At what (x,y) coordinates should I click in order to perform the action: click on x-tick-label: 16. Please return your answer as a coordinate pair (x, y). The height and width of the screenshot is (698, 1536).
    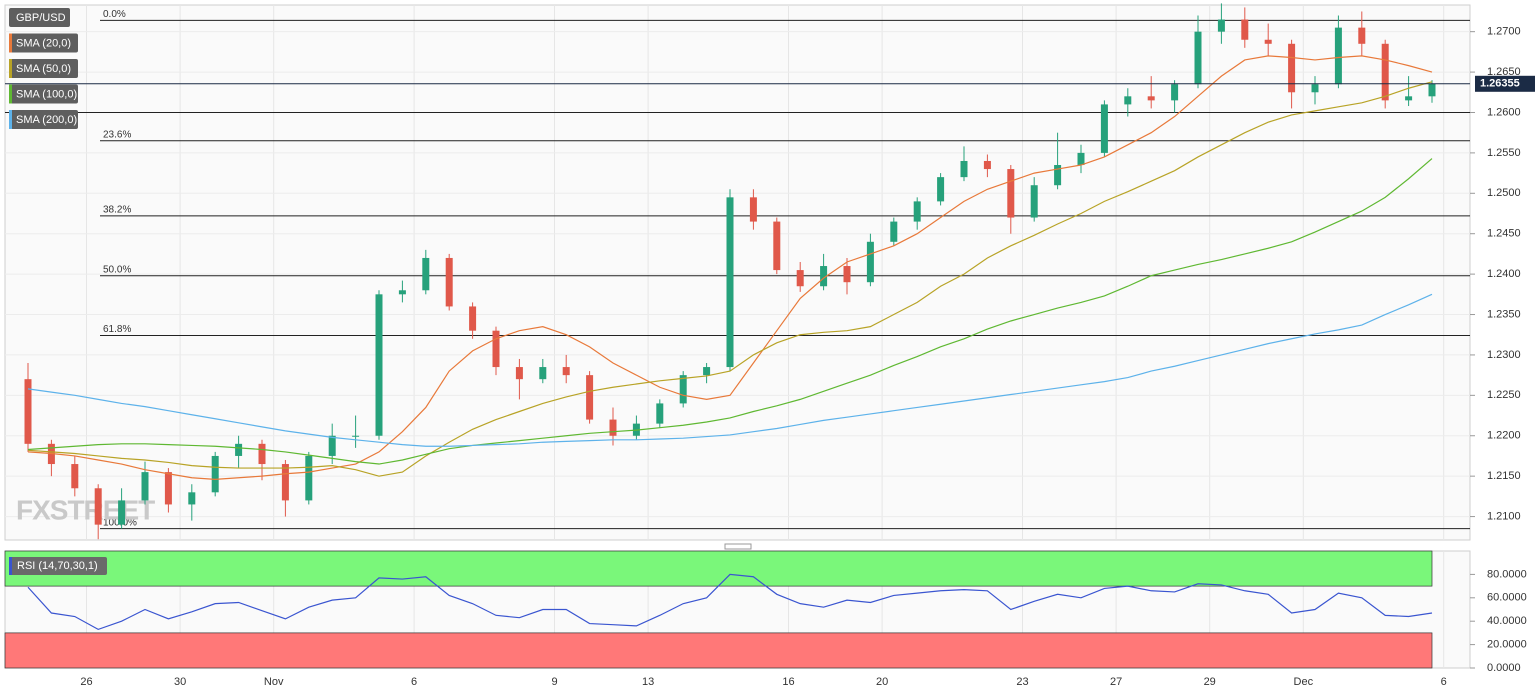
    Looking at the image, I should click on (788, 682).